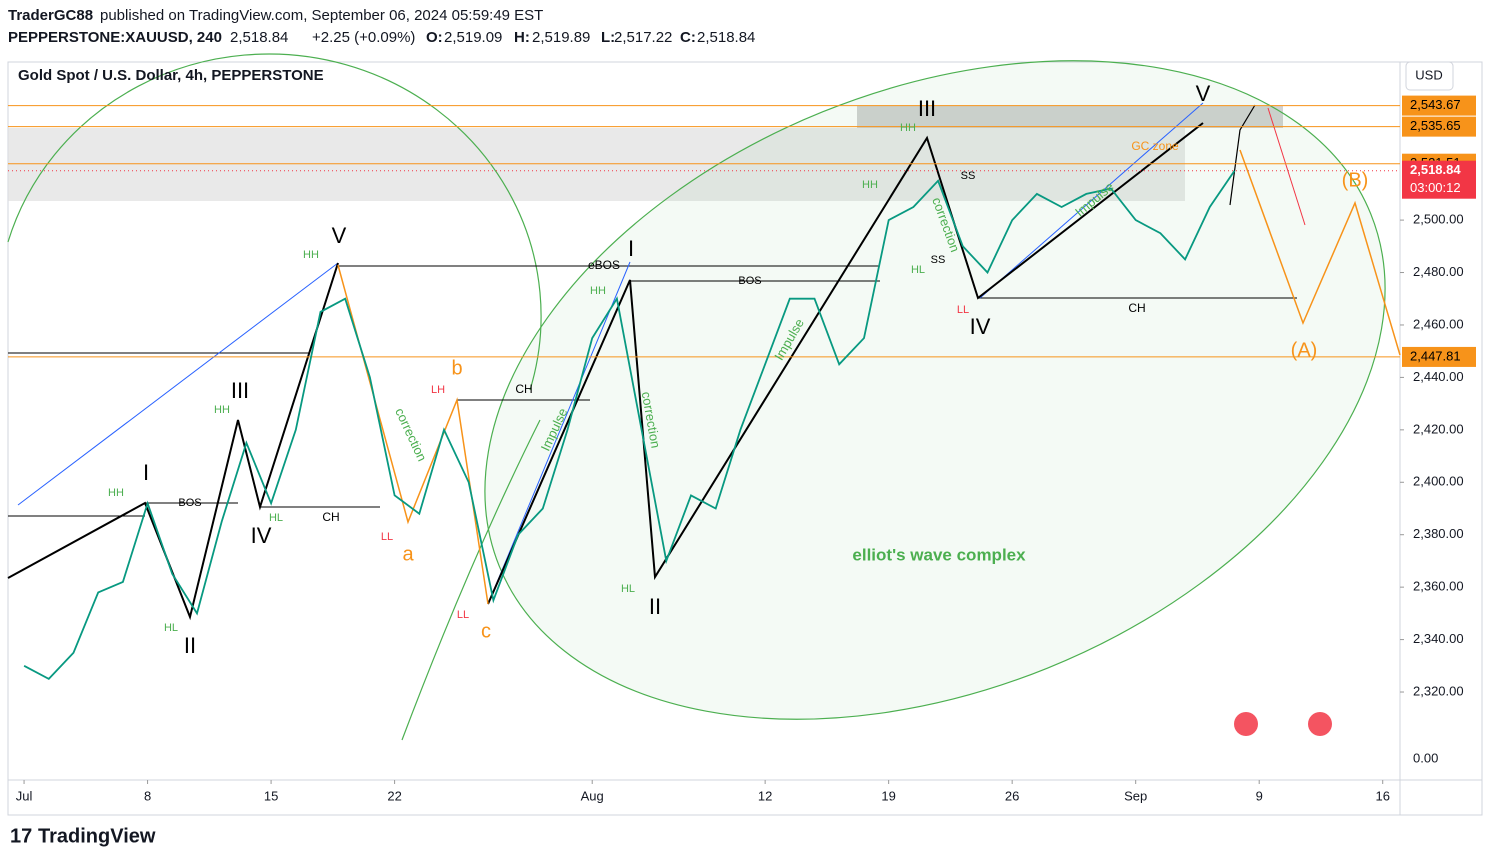 Image resolution: width=1491 pixels, height=861 pixels. What do you see at coordinates (1382, 795) in the screenshot?
I see `x-tick-label: 16` at bounding box center [1382, 795].